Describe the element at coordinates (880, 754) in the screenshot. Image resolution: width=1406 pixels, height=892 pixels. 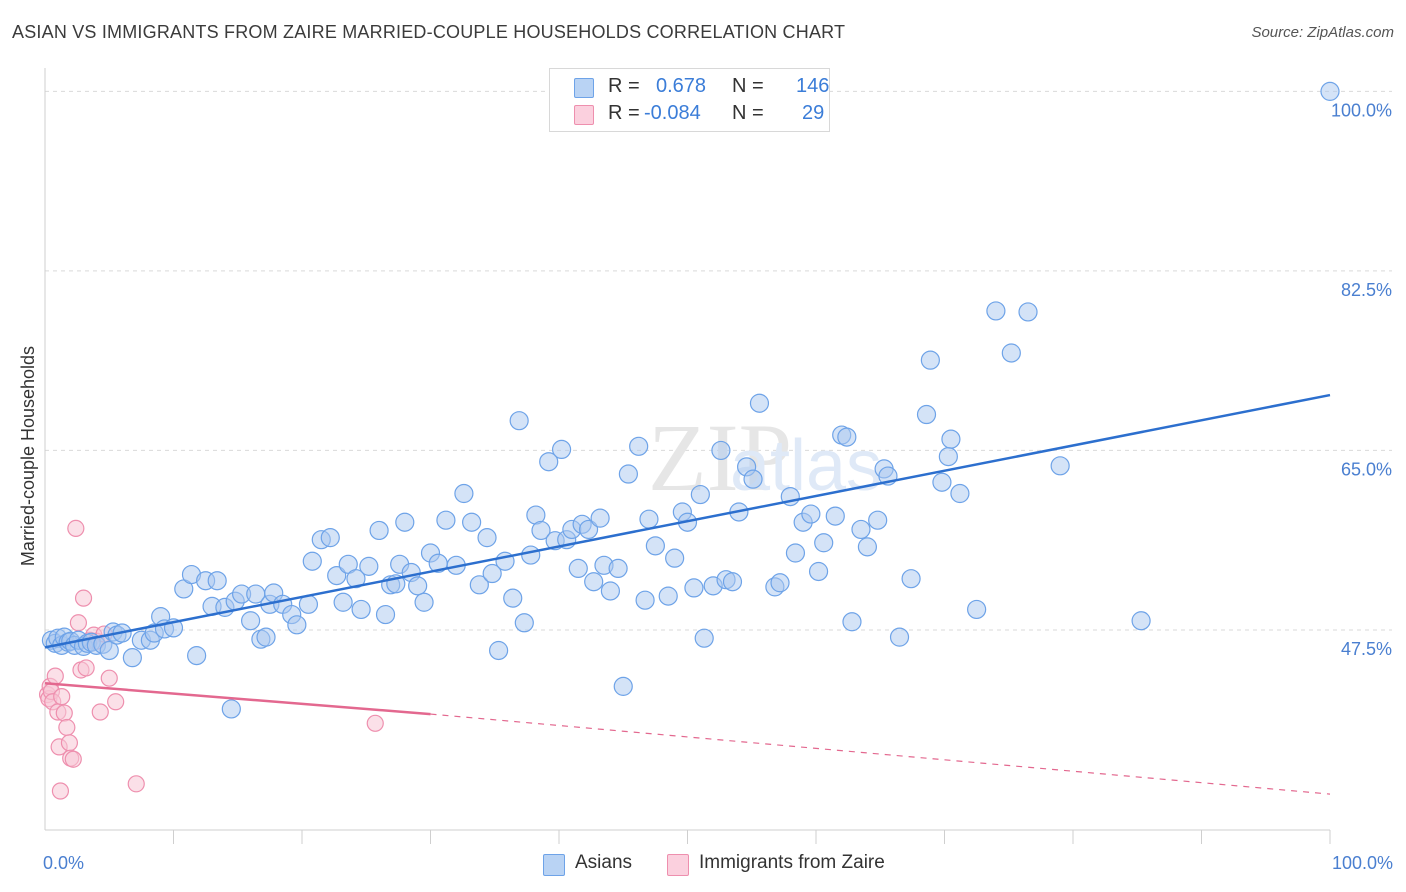
I see `zaire-trendline-extended` at that location.